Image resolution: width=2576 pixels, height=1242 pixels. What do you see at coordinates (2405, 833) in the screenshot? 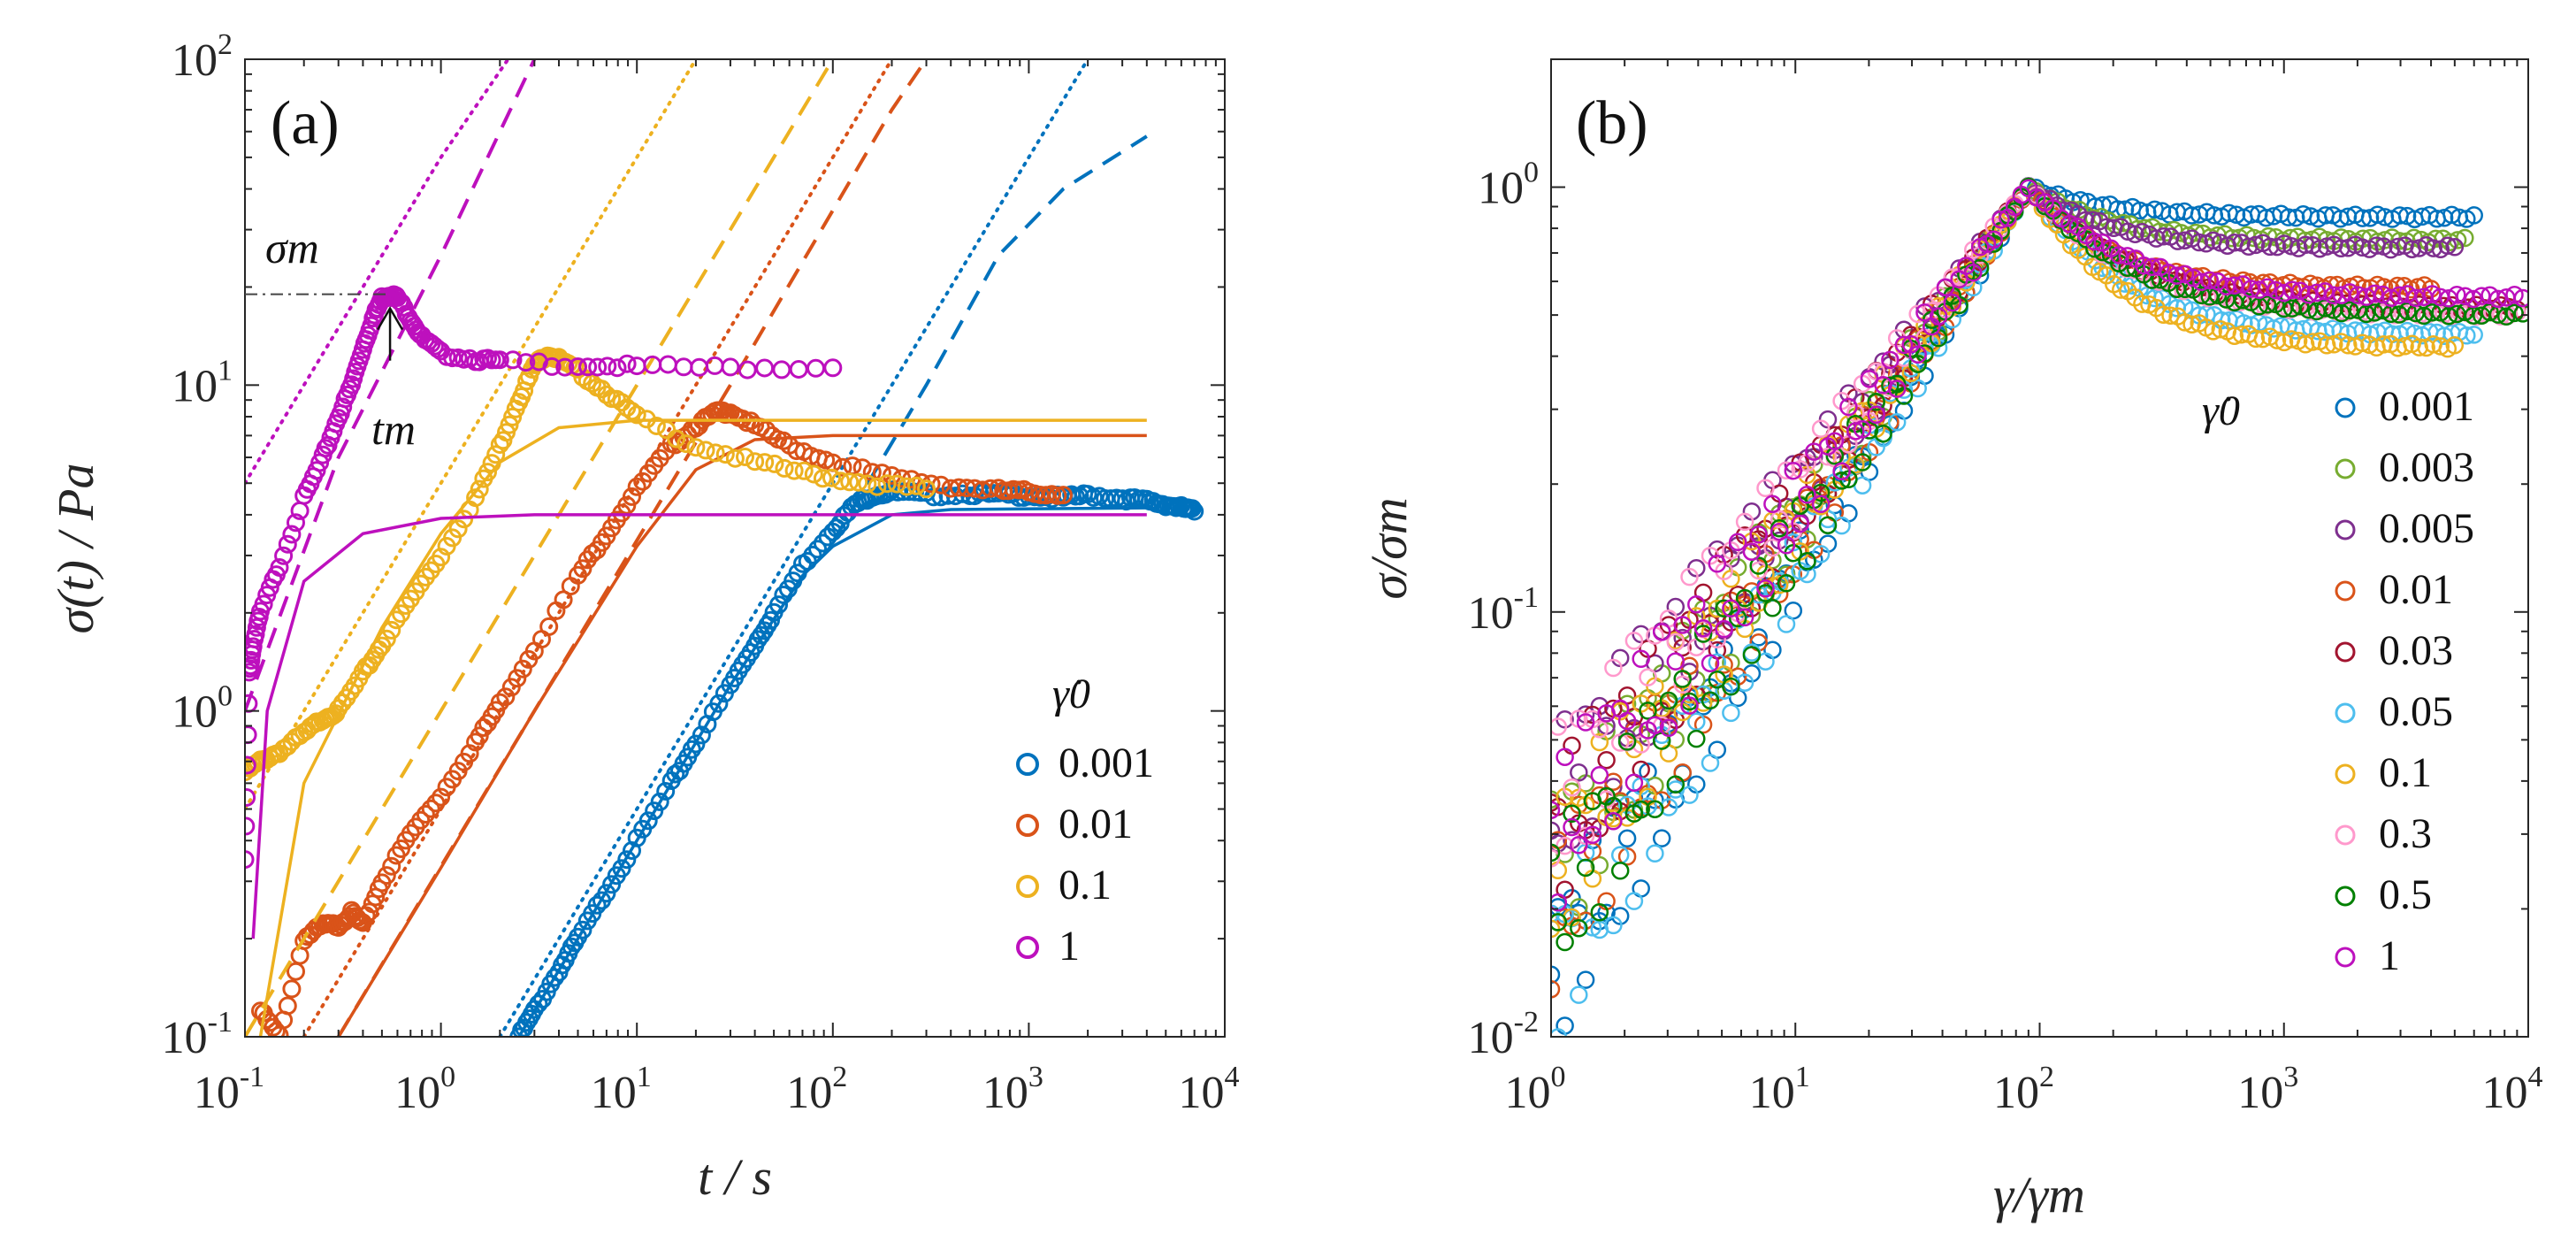
I see `panel-b-legend-label: 0.3` at bounding box center [2405, 833].